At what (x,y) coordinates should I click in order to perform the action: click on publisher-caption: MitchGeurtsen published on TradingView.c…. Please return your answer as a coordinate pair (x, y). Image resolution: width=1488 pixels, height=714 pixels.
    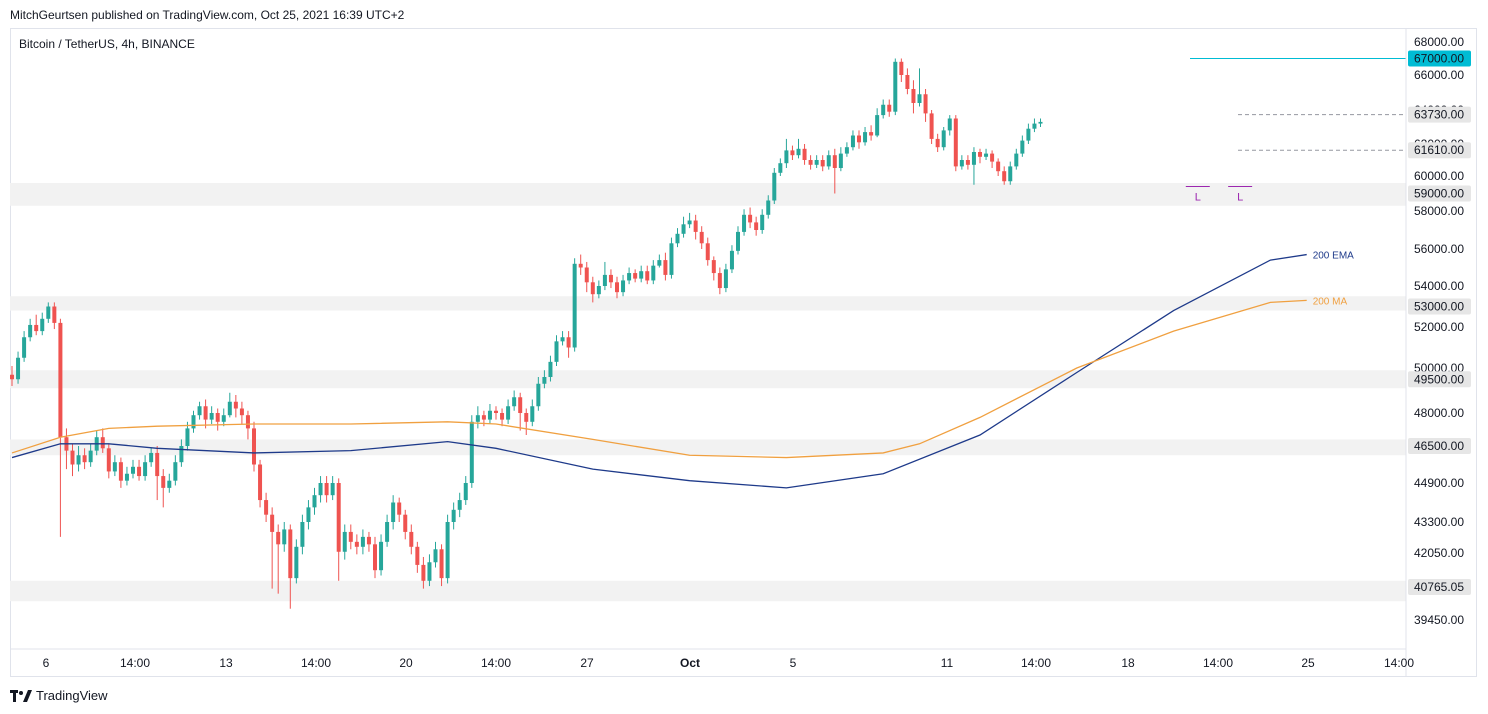
    Looking at the image, I should click on (207, 15).